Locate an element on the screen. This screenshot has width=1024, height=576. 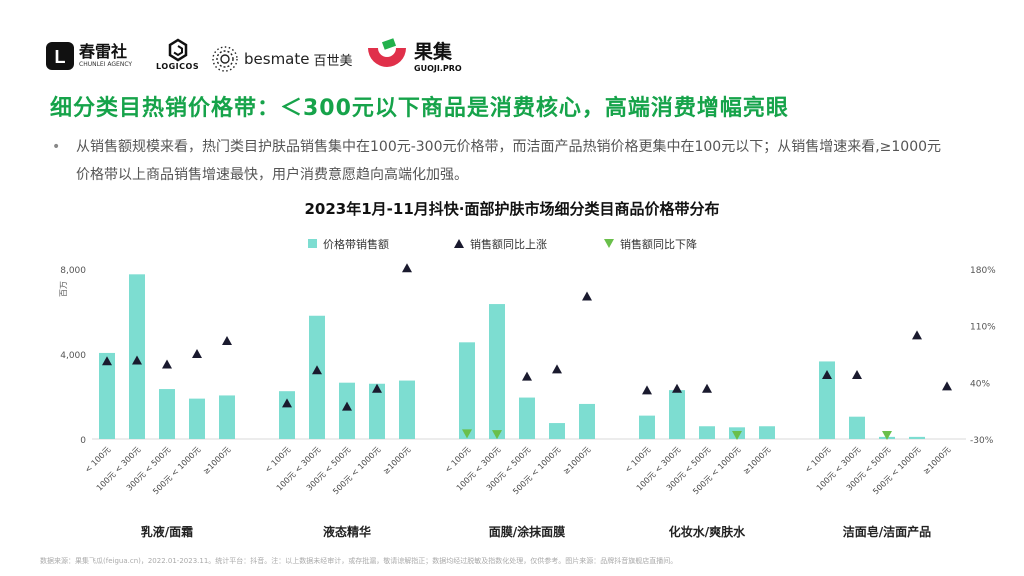
chunlei-name: 春雷社 is located at coordinates (103, 51).